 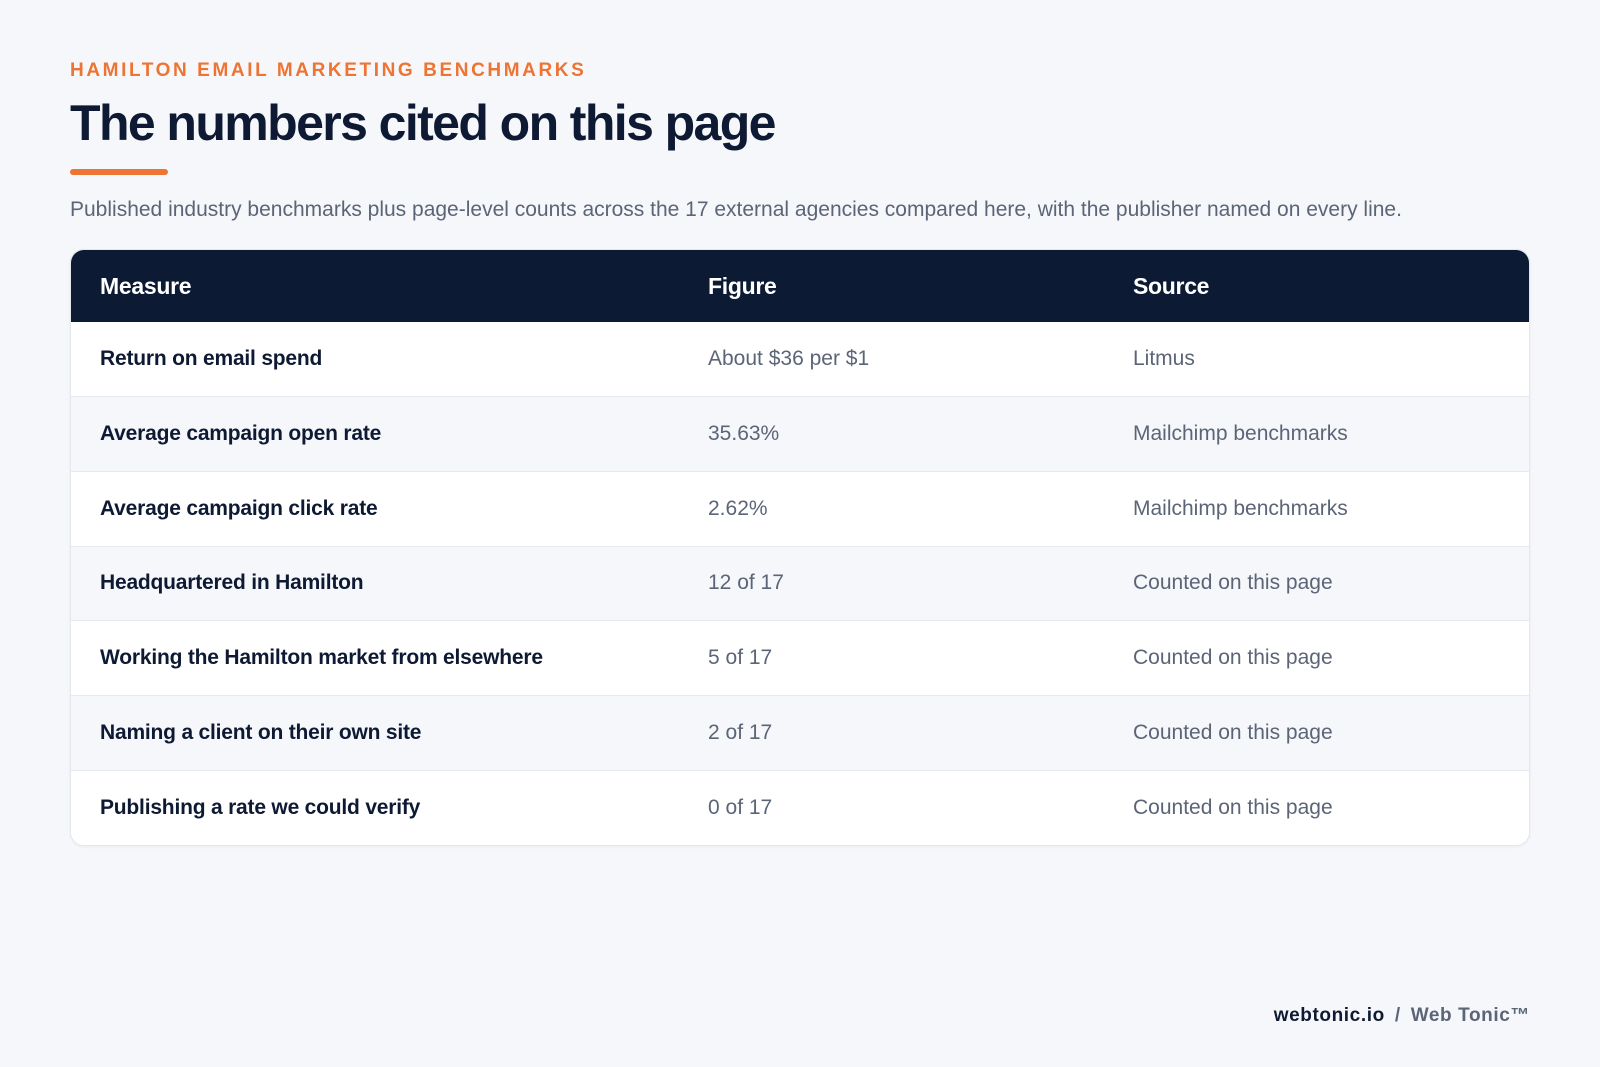 I want to click on table-header: Measure Figure Source, so click(x=800, y=286).